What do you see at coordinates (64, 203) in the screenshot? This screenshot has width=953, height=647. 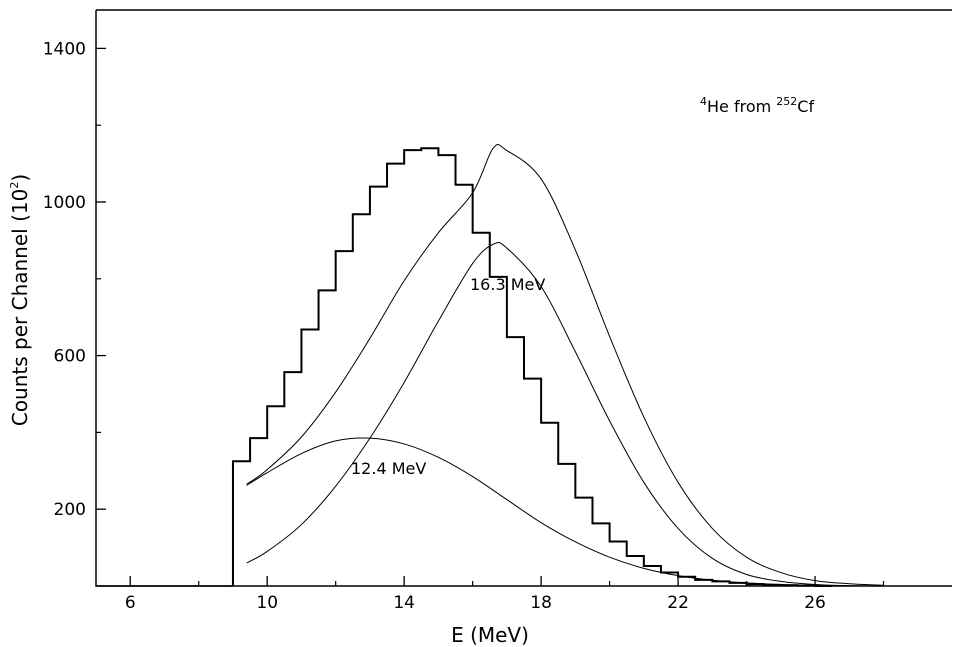 I see `y-tick-label: 1000` at bounding box center [64, 203].